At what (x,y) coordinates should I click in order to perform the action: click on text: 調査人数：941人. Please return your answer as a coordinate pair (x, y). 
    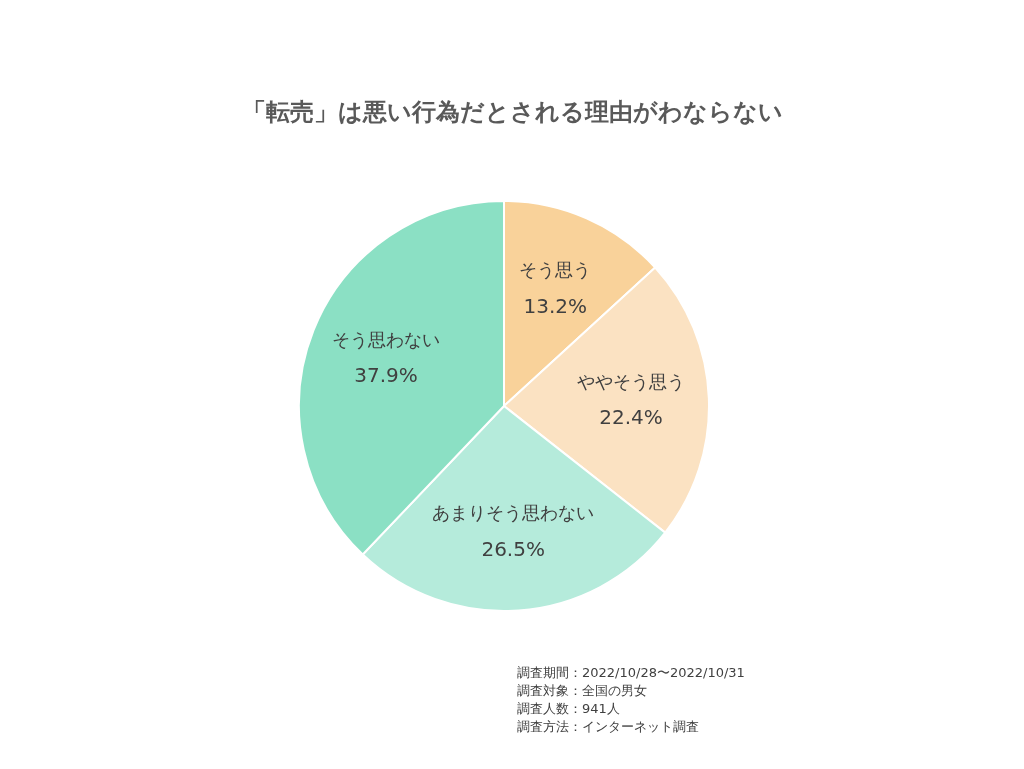
    Looking at the image, I should click on (569, 709).